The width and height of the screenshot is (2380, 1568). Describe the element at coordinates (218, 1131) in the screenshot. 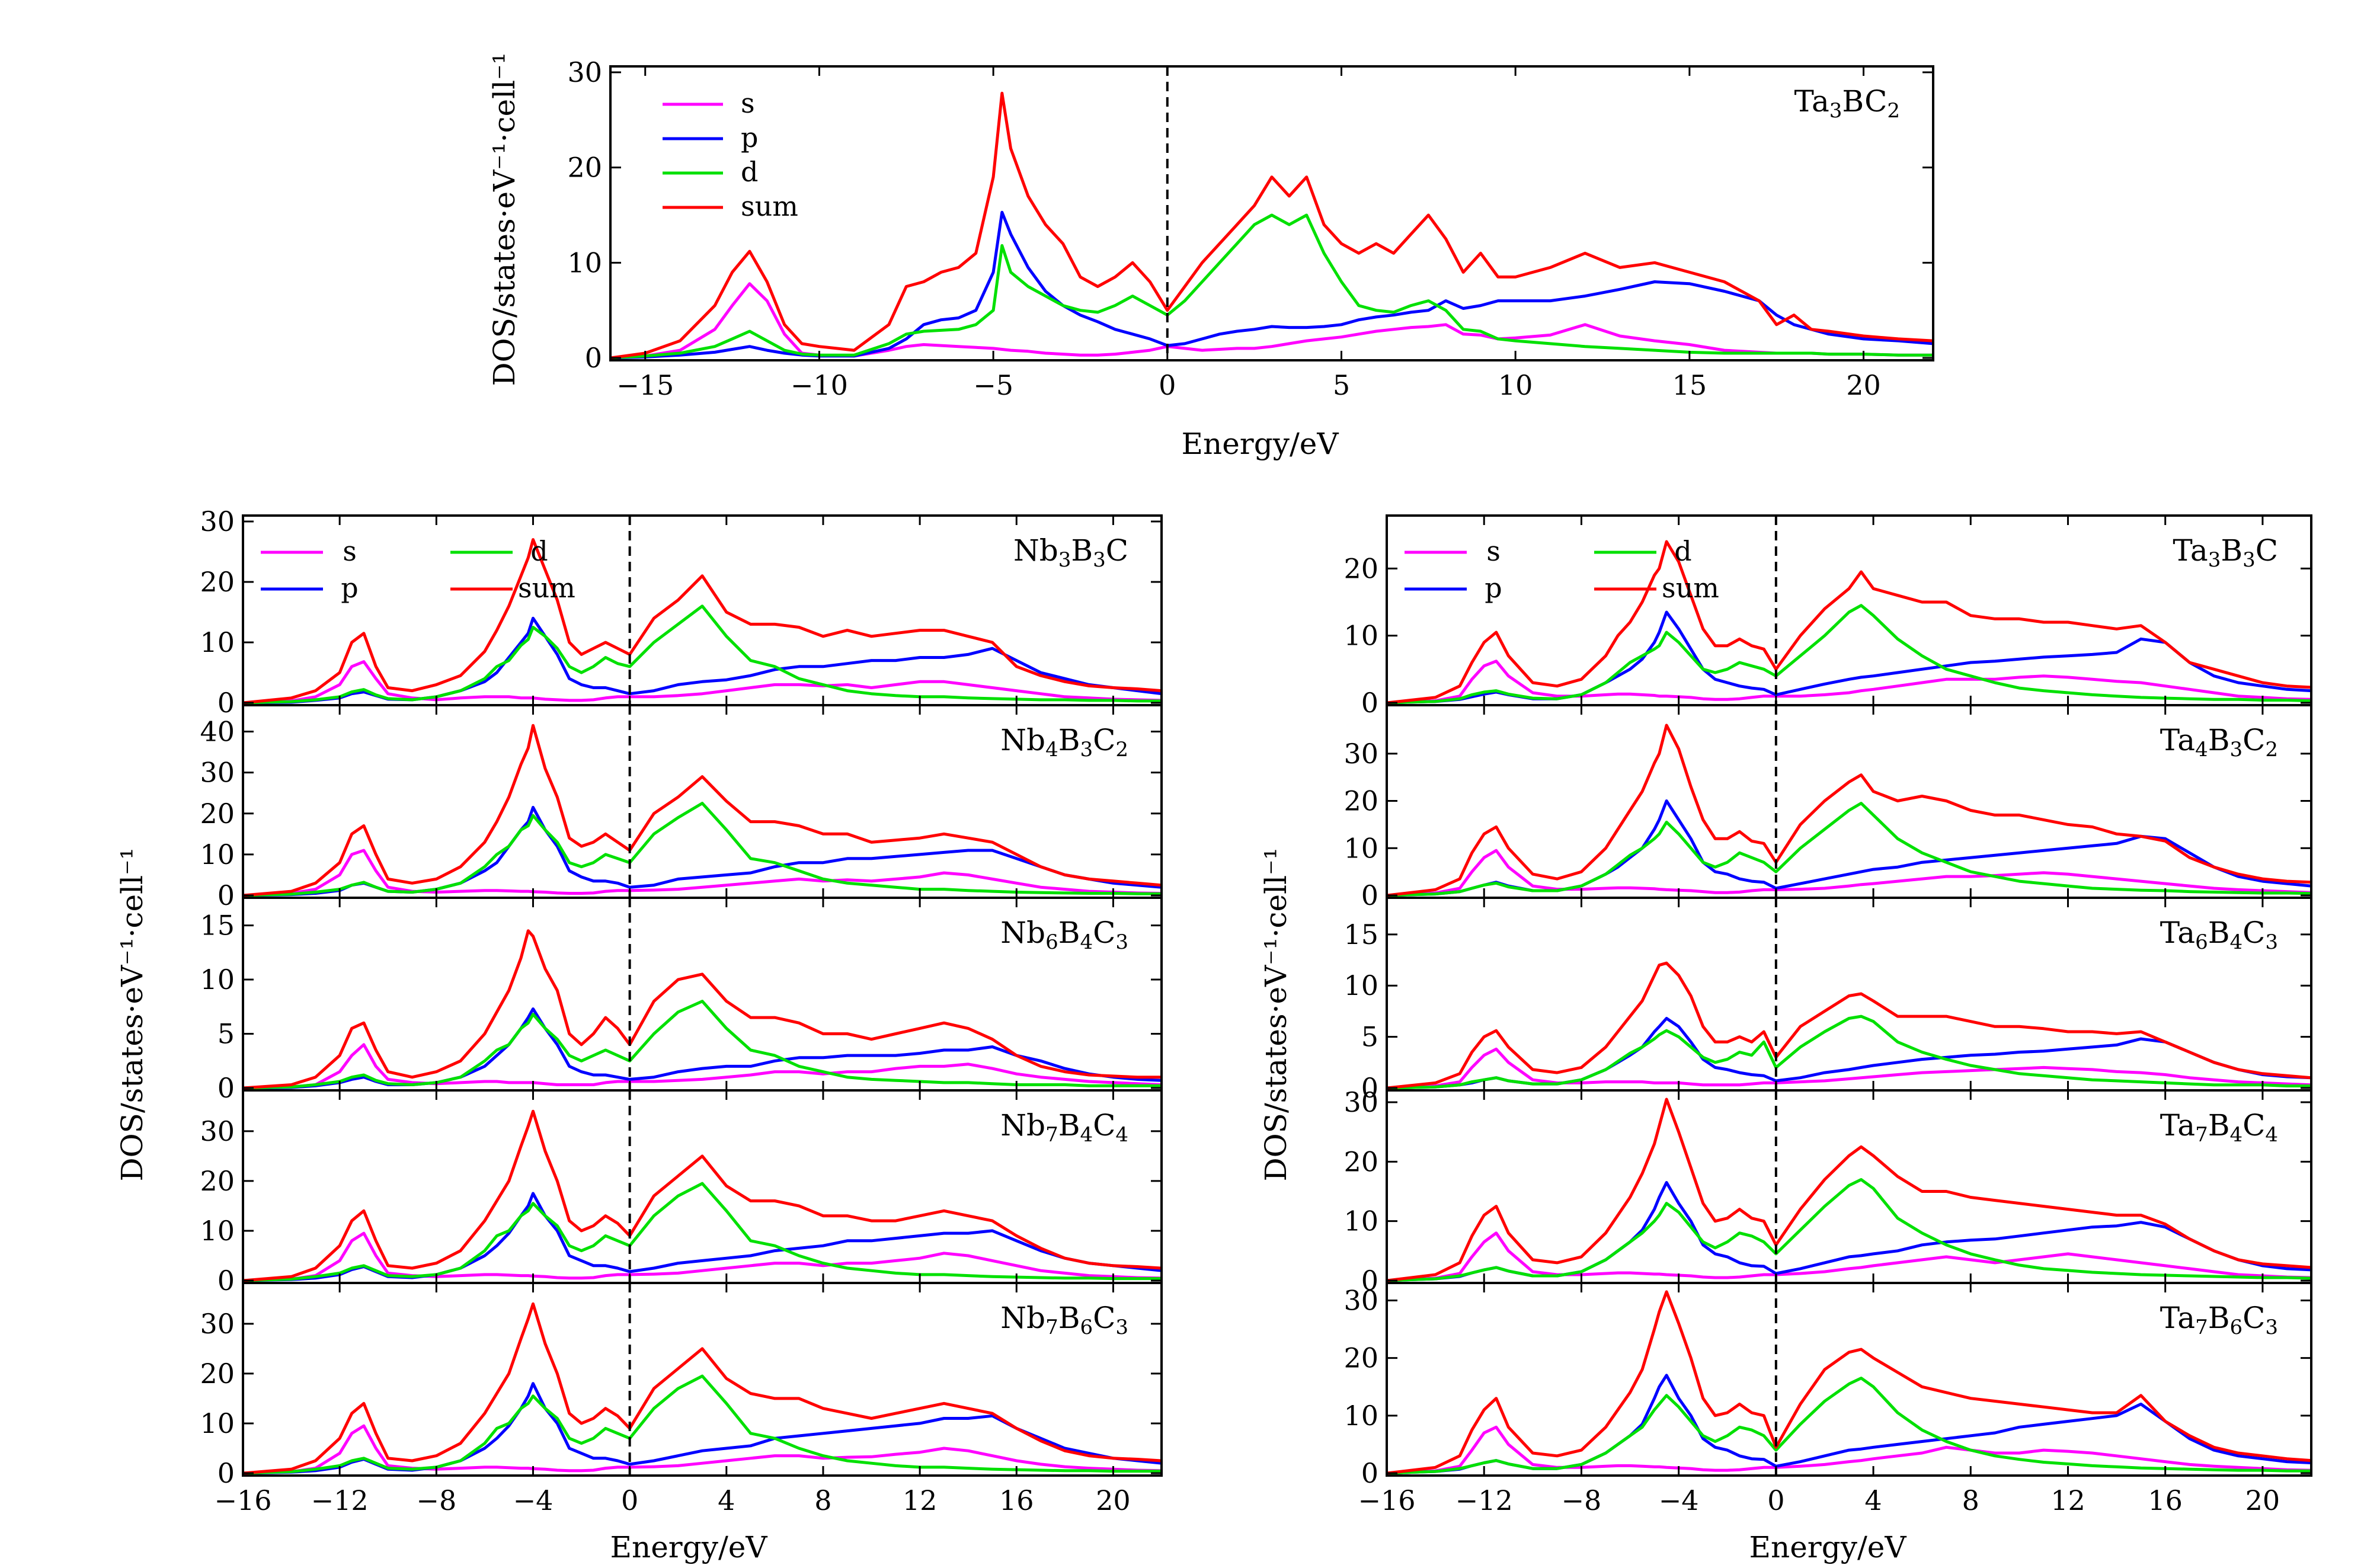

I see `ytick-label-Nb7B4C4-30: 30` at that location.